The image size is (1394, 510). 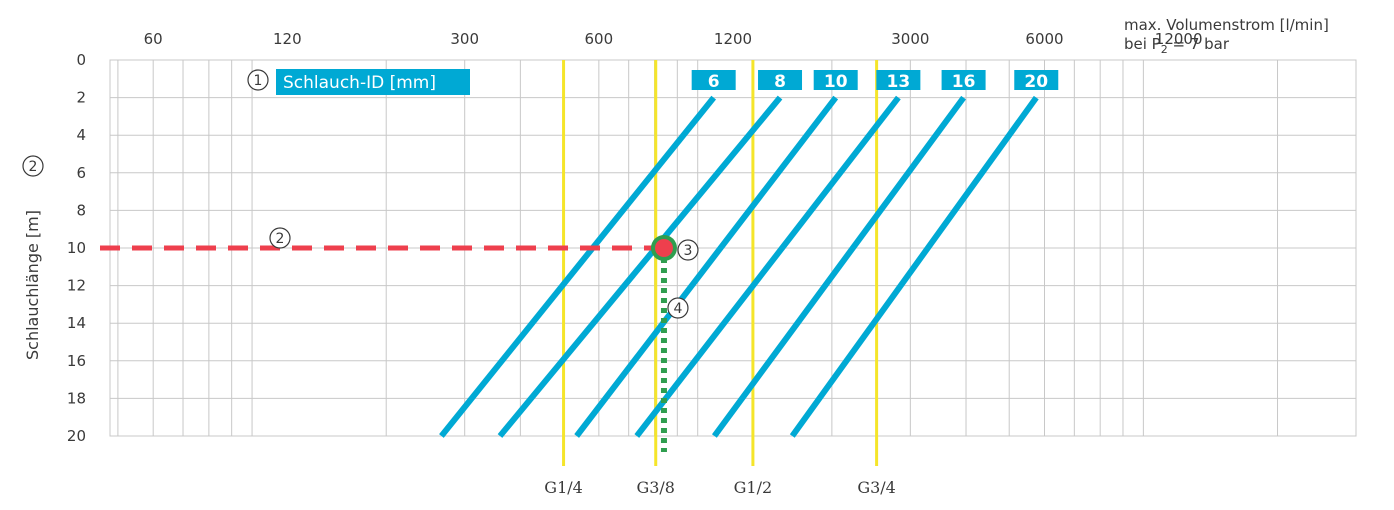 What do you see at coordinates (663, 248) in the screenshot?
I see `intersection-point` at bounding box center [663, 248].